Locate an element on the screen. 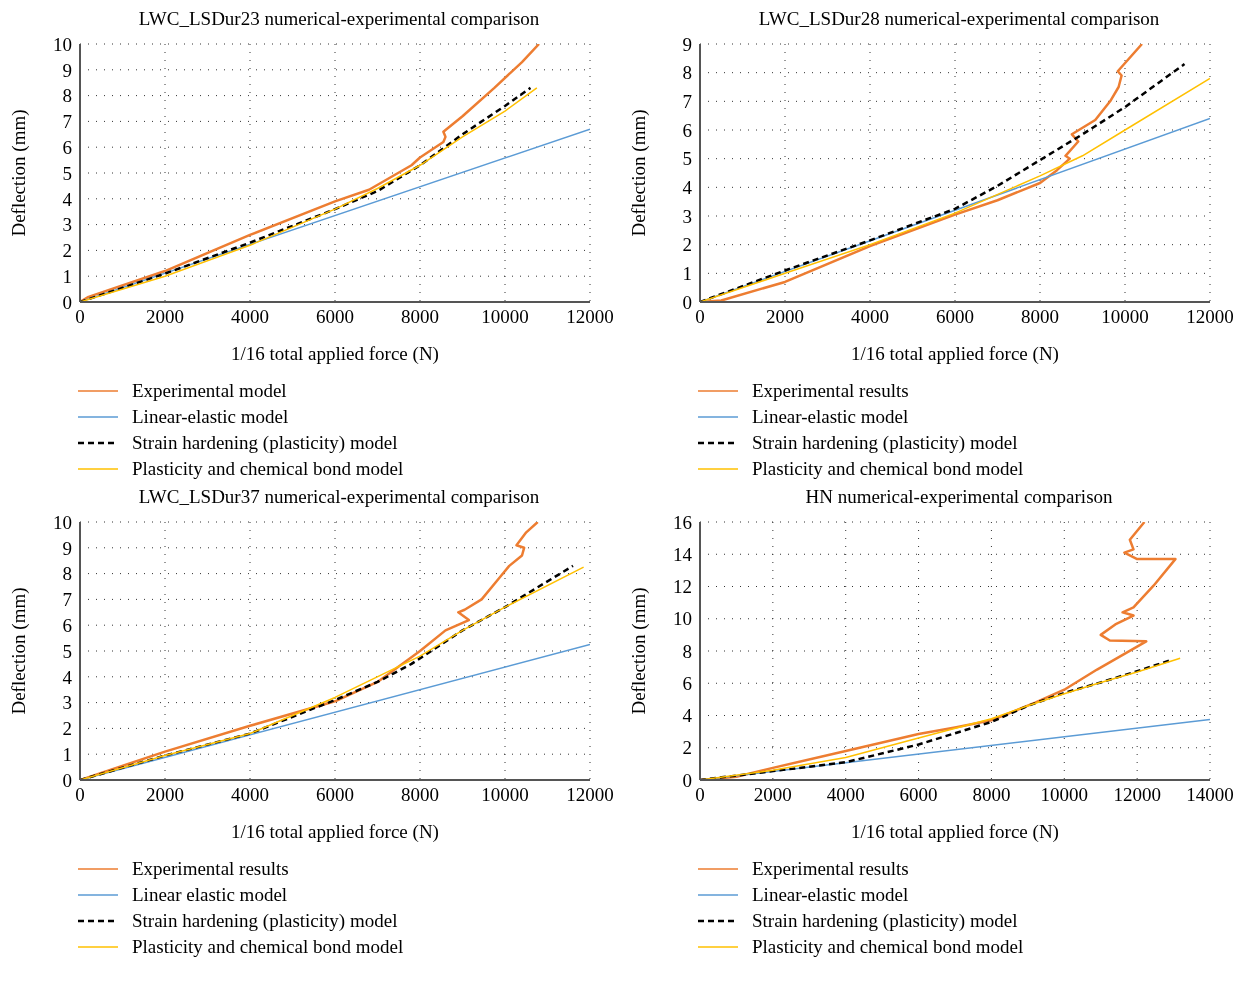 This screenshot has width=1255, height=989. y-tick-label: 12 is located at coordinates (682, 587).